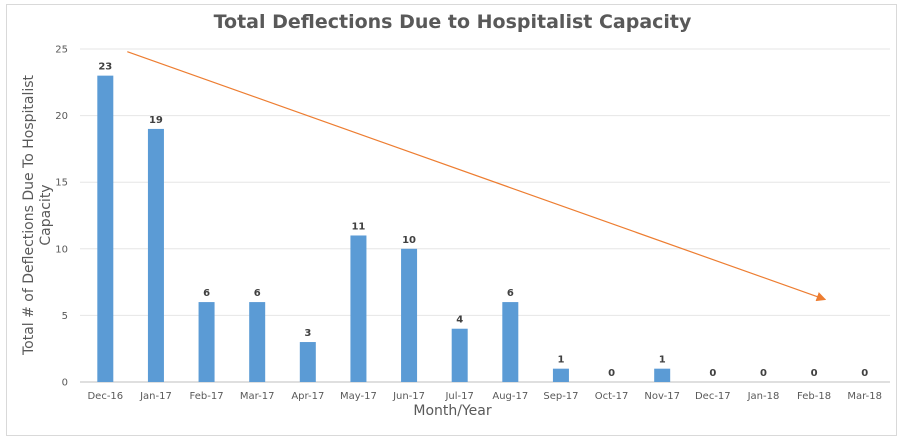 This screenshot has width=905, height=443. Describe the element at coordinates (65, 383) in the screenshot. I see `y-tick-label: 0` at that location.